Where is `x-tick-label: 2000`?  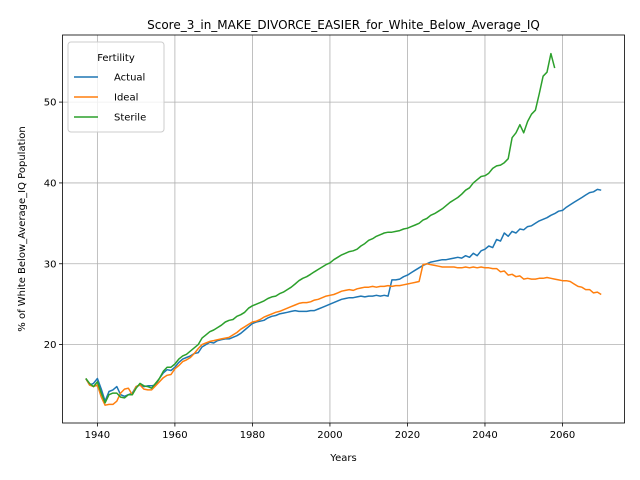 x-tick-label: 2000 is located at coordinates (329, 435).